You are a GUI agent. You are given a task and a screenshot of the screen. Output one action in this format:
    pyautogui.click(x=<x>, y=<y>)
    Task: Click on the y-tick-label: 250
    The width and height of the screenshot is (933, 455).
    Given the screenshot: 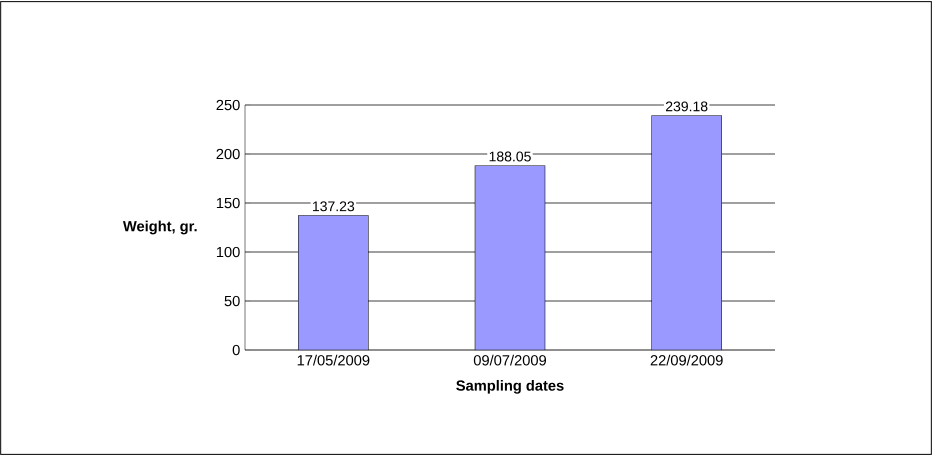 What is the action you would take?
    pyautogui.click(x=228, y=105)
    